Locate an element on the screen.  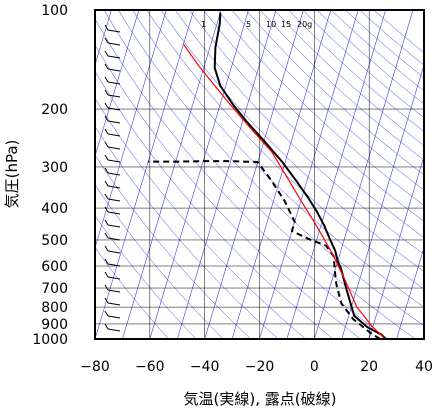
y-tick-label: 100 is located at coordinates (54, 11).